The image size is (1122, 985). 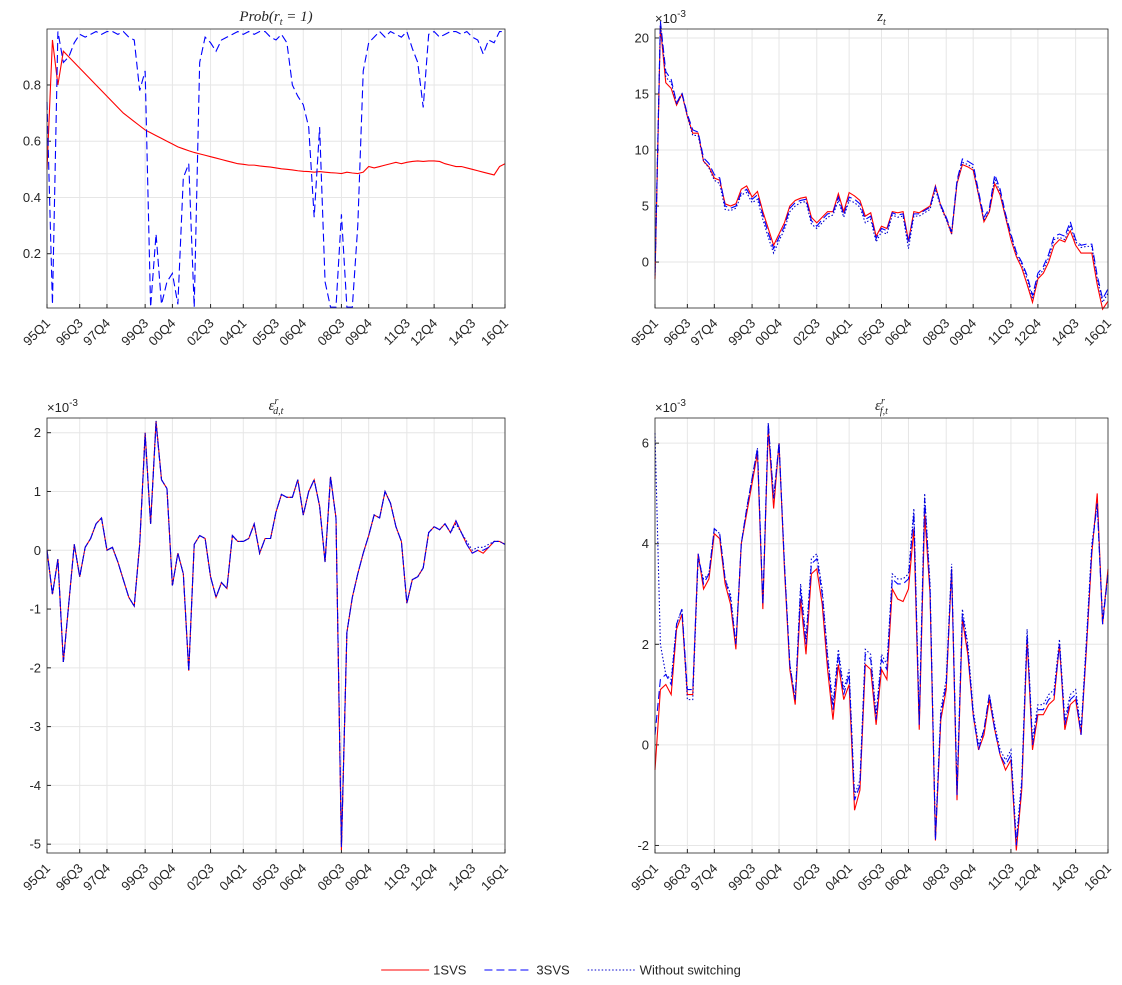 What do you see at coordinates (32, 141) in the screenshot?
I see `y-tick-label: 0.6` at bounding box center [32, 141].